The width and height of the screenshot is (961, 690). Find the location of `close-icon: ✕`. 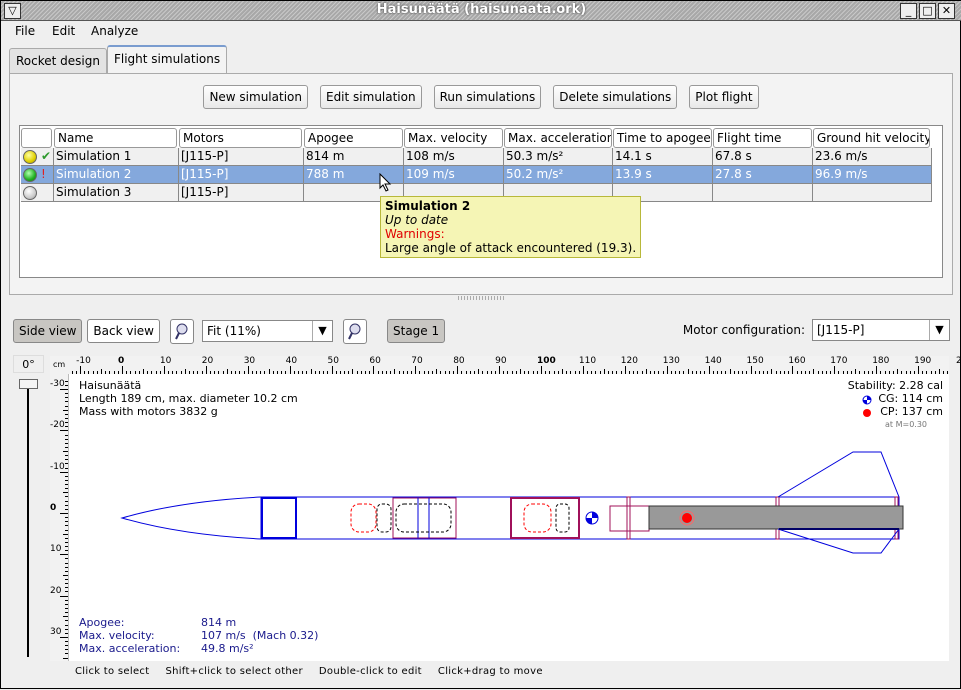

close-icon: ✕ is located at coordinates (946, 11).